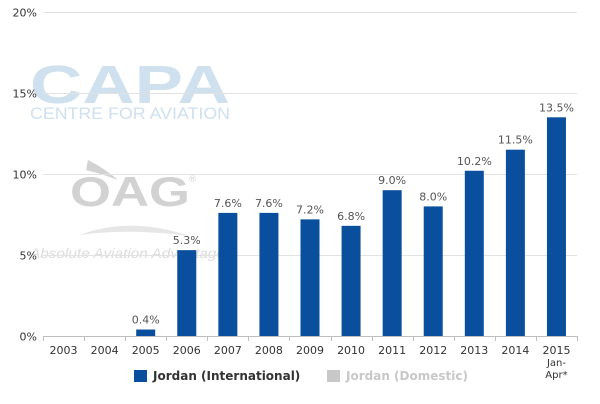 Image resolution: width=600 pixels, height=404 pixels. Describe the element at coordinates (351, 350) in the screenshot. I see `x-tick-label: 2010` at that location.